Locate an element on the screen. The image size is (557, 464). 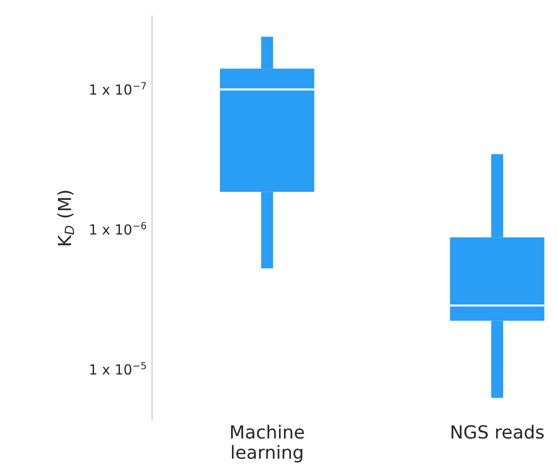
y-axis-title: K$_{D}$ (M) is located at coordinates (65, 218).